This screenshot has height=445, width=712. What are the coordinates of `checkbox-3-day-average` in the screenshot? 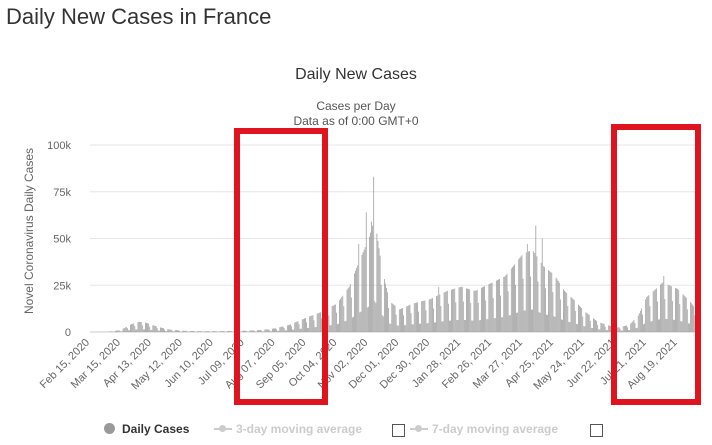 It's located at (398, 430).